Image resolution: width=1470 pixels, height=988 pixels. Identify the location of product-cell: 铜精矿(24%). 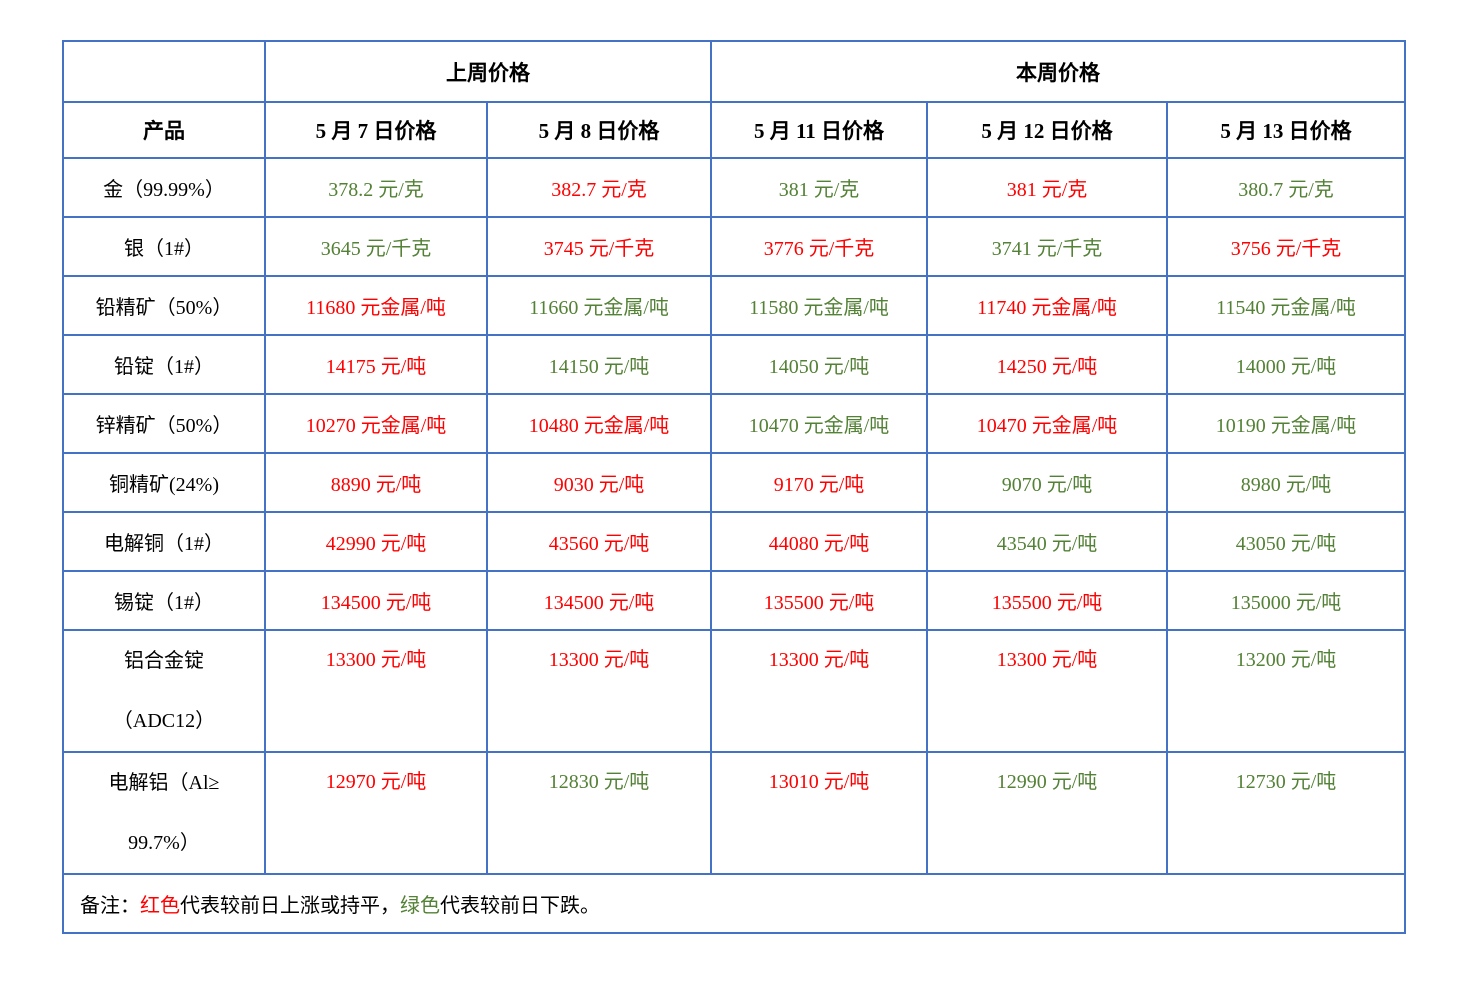
(164, 482).